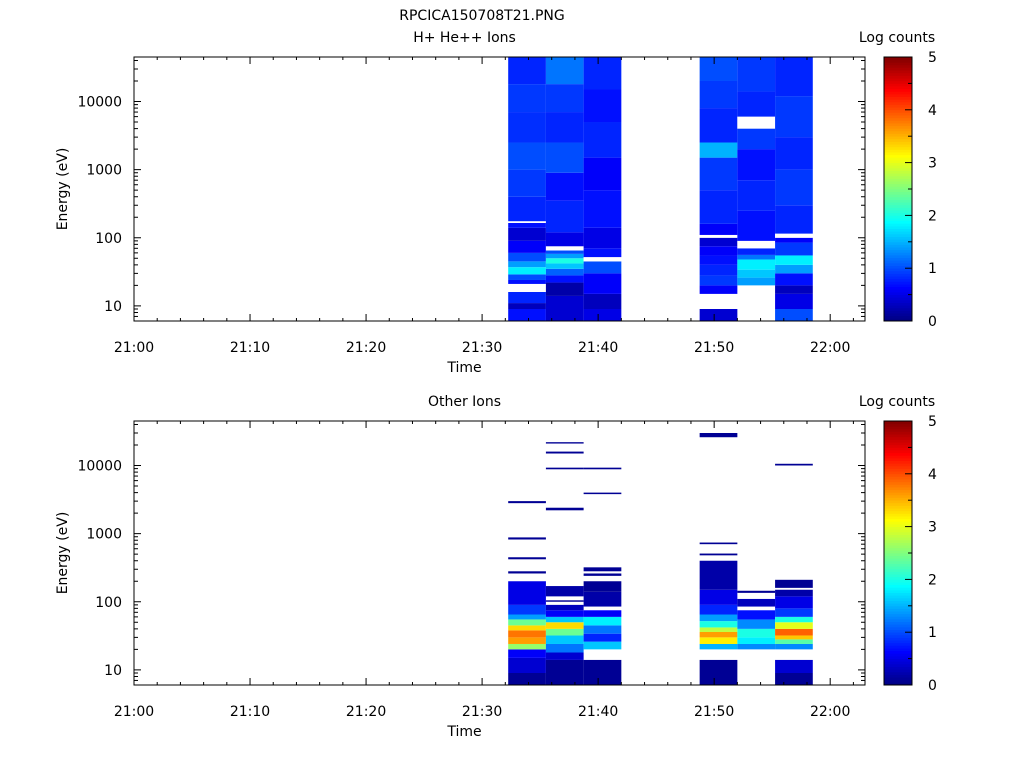 The height and width of the screenshot is (768, 1024). Describe the element at coordinates (932, 475) in the screenshot. I see `colorbar-tick-label: 4` at that location.